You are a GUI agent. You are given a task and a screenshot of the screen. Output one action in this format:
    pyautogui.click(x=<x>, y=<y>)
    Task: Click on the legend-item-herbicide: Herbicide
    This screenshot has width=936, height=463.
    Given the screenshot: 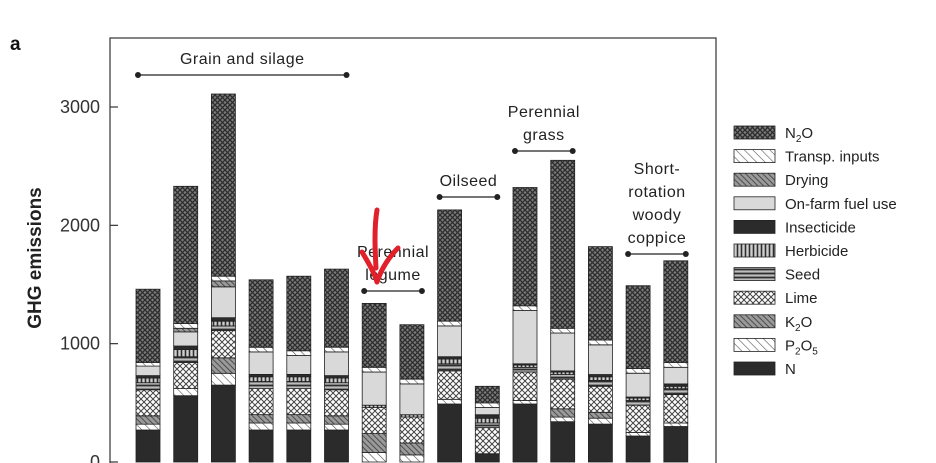 What is the action you would take?
    pyautogui.click(x=790, y=251)
    